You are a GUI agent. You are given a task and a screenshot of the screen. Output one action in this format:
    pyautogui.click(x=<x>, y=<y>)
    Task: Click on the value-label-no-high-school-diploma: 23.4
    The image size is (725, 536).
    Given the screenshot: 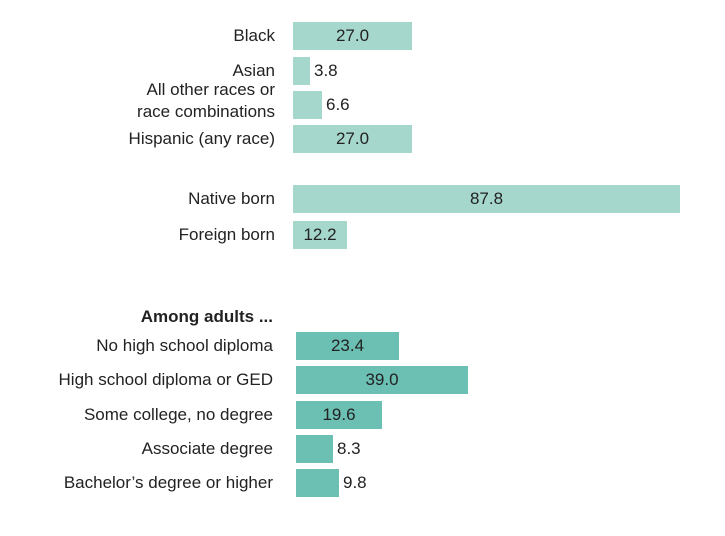 What is the action you would take?
    pyautogui.click(x=347, y=345)
    